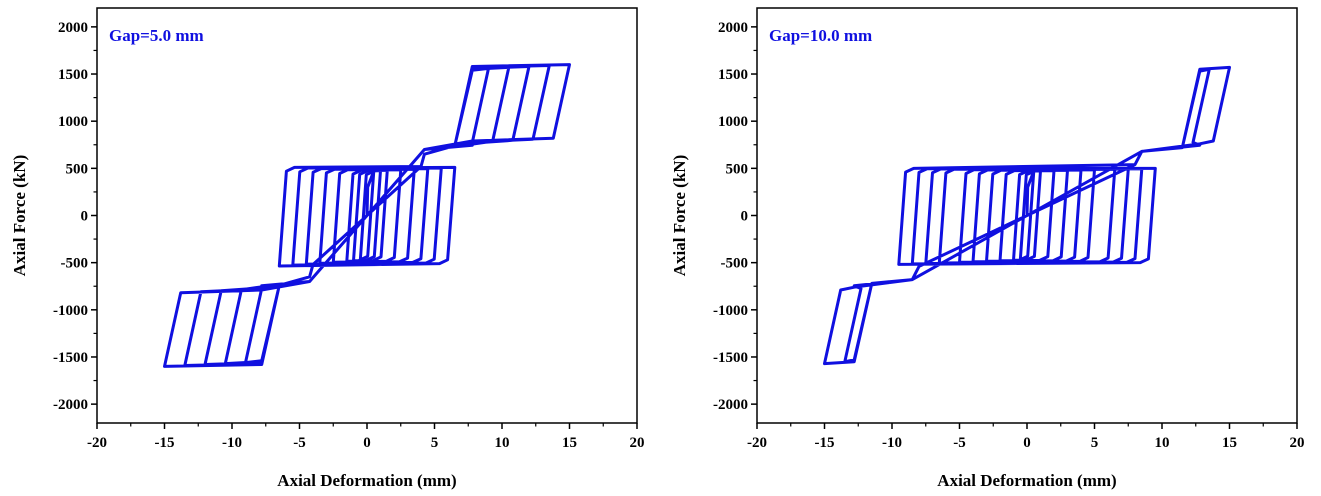  Describe the element at coordinates (156, 35) in the screenshot. I see `gap-annotation: Gap=5.0 mm` at that location.